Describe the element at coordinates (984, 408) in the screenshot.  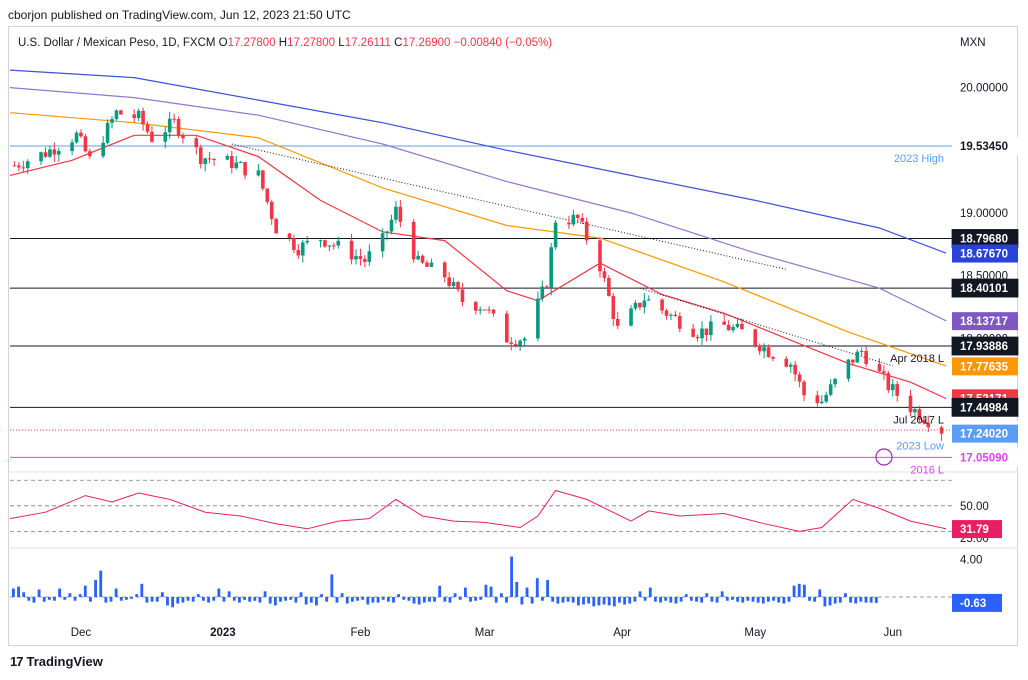
I see `price-axis-label: 17.44984` at that location.